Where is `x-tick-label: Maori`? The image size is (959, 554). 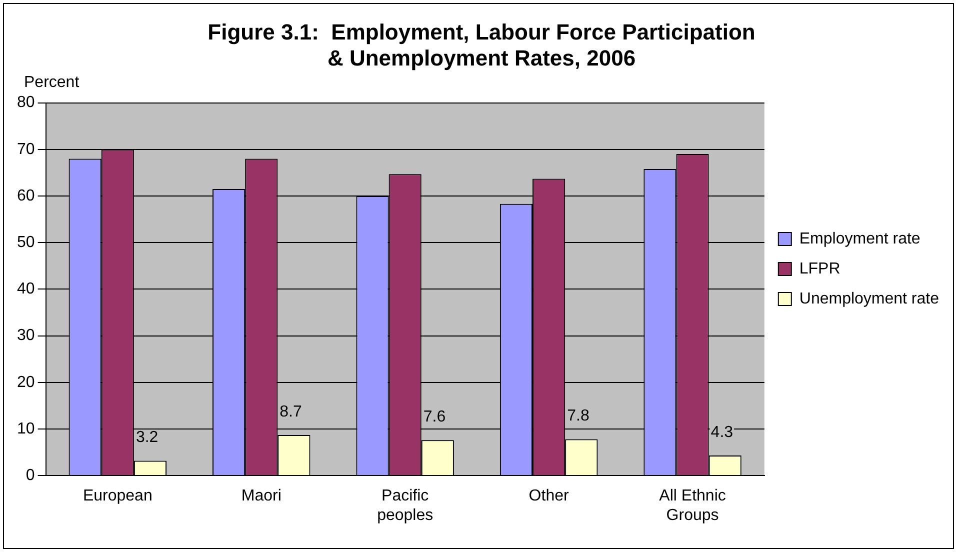
x-tick-label: Maori is located at coordinates (261, 496).